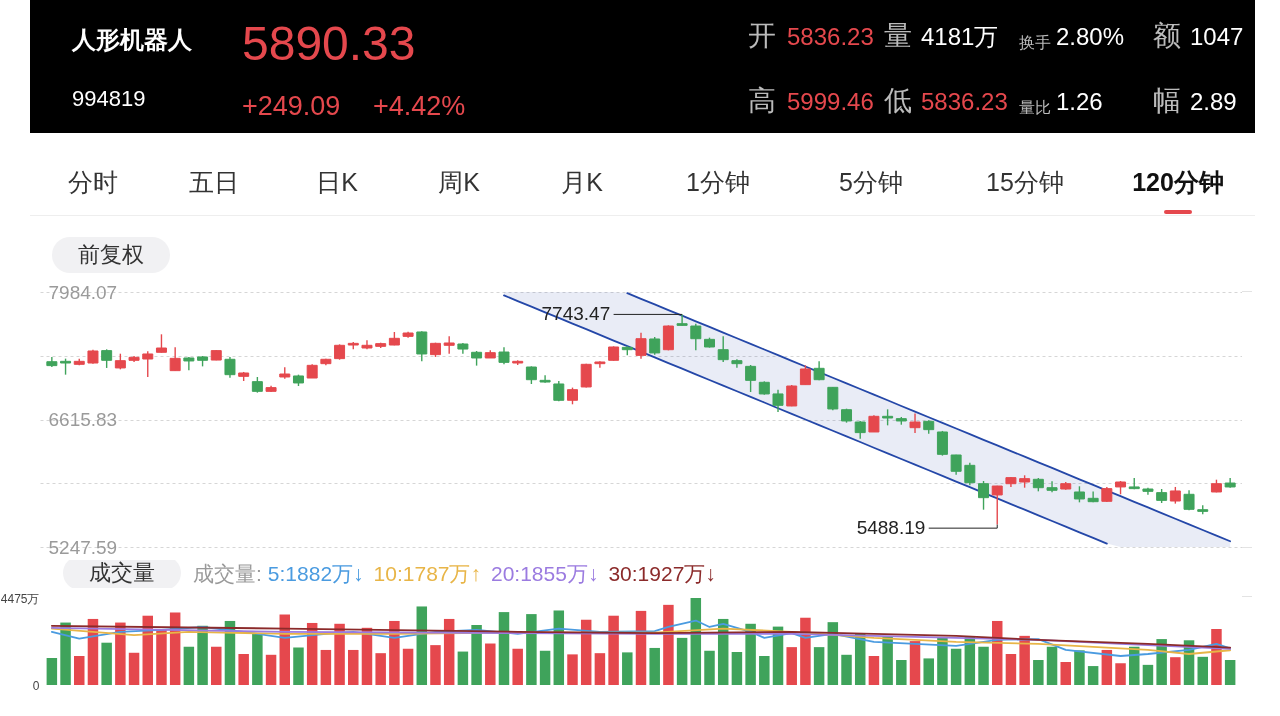 Image resolution: width=1280 pixels, height=716 pixels. Describe the element at coordinates (20, 598) in the screenshot. I see `y-tick-label: 4475万` at that location.